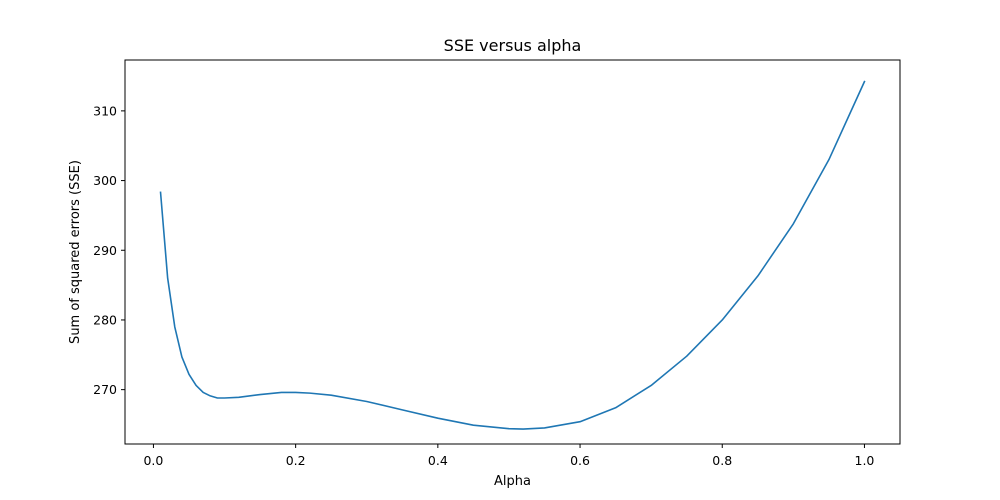 This screenshot has width=1000, height=500. What do you see at coordinates (513, 45) in the screenshot?
I see `chart-title: SSE versus alpha` at bounding box center [513, 45].